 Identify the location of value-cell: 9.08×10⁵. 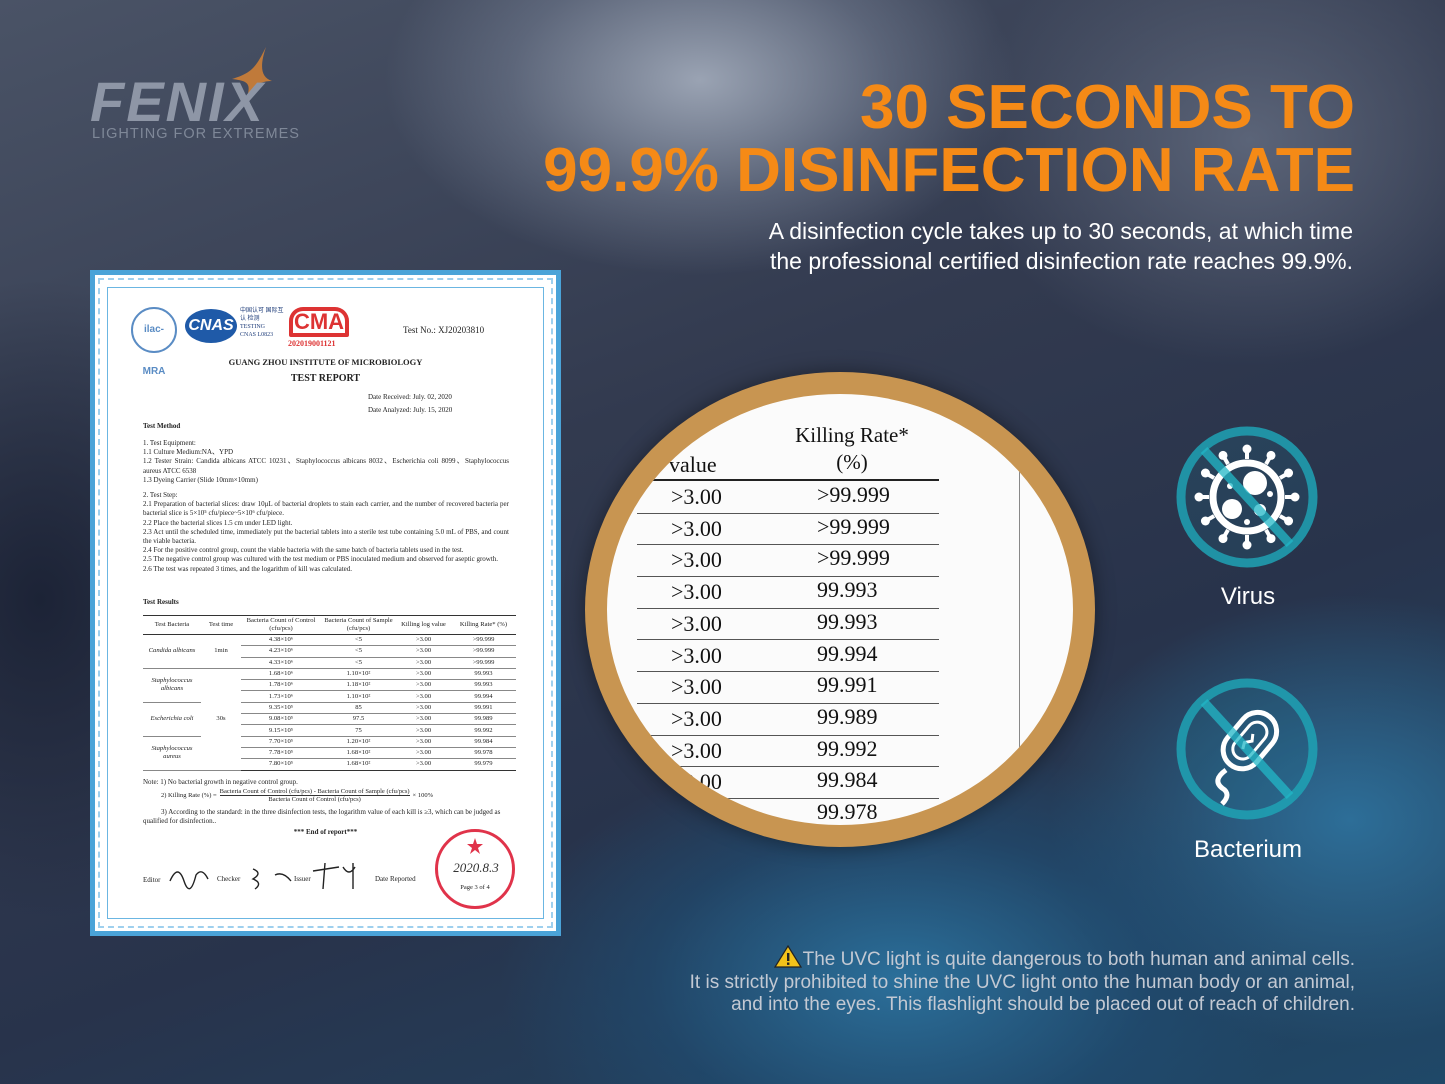
(281, 719).